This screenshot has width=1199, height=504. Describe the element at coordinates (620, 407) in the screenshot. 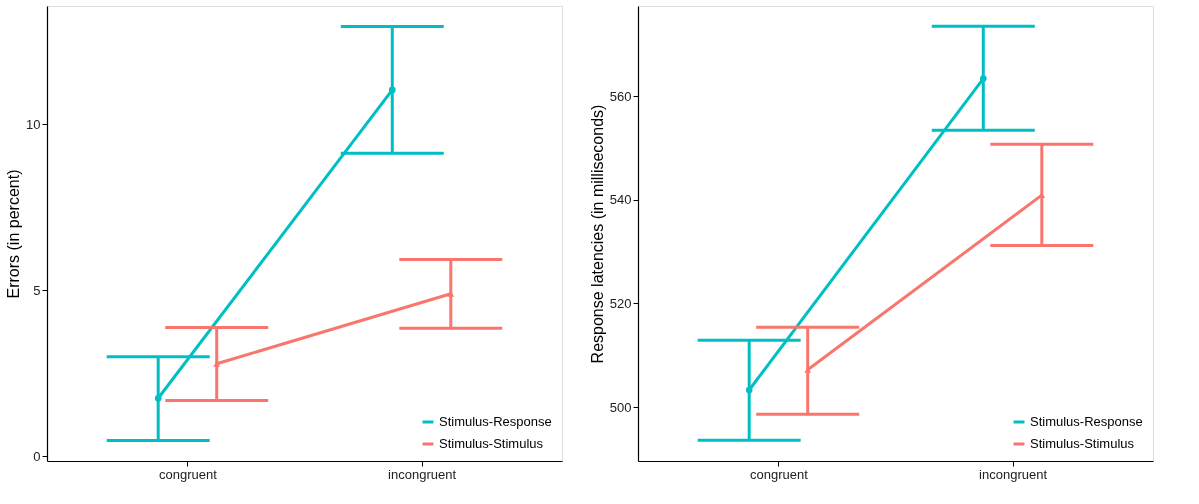

I see `y-tick-label: 500` at that location.